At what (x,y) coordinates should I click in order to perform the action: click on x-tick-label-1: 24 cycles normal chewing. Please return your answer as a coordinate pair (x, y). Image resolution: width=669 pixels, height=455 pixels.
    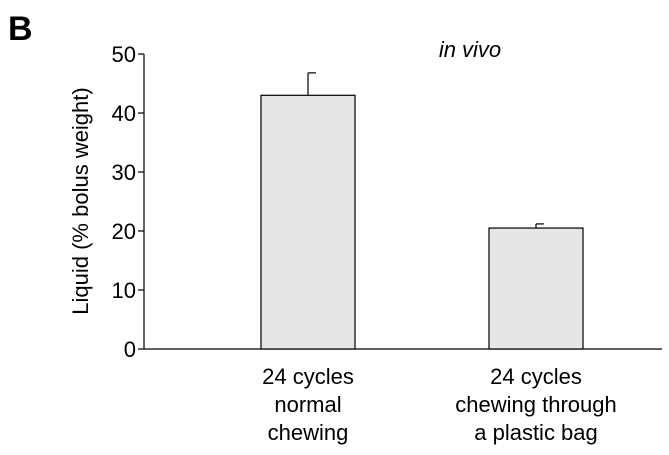
    Looking at the image, I should click on (308, 404).